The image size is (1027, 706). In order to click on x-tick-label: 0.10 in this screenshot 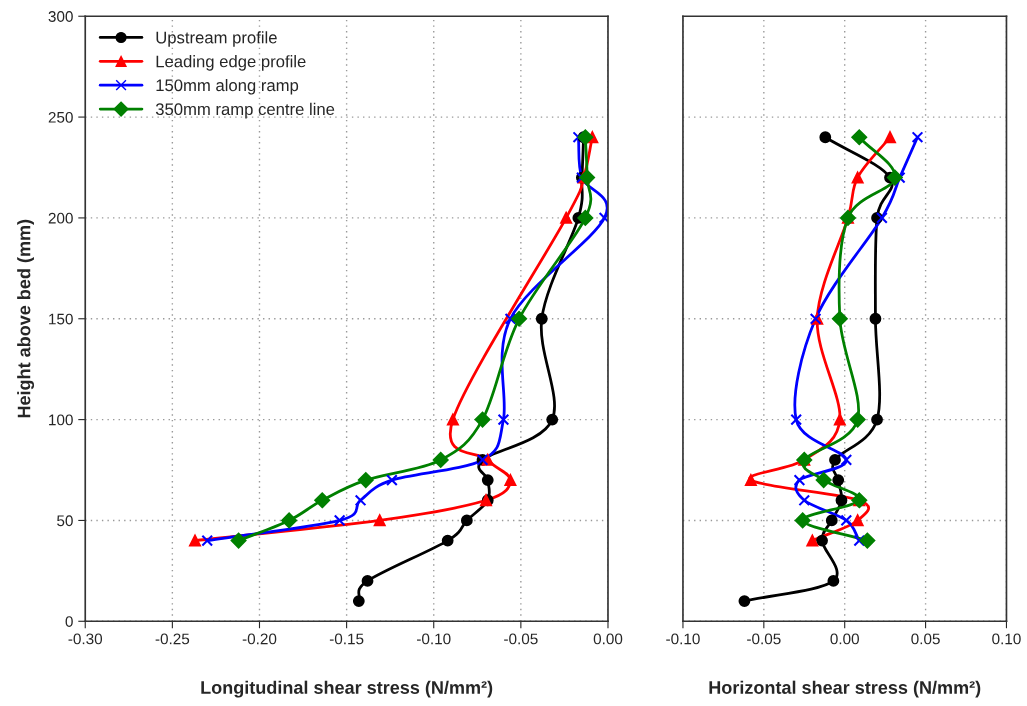, I will do `click(1006, 639)`.